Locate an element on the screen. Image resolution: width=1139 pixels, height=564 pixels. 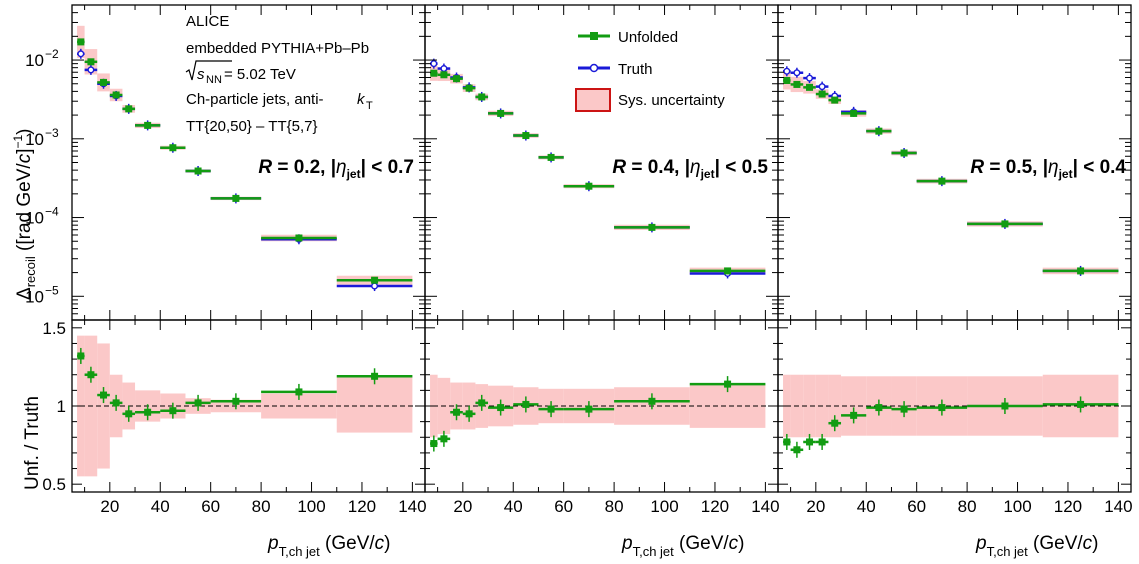
x-tick-label: 20 is located at coordinates (462, 506).